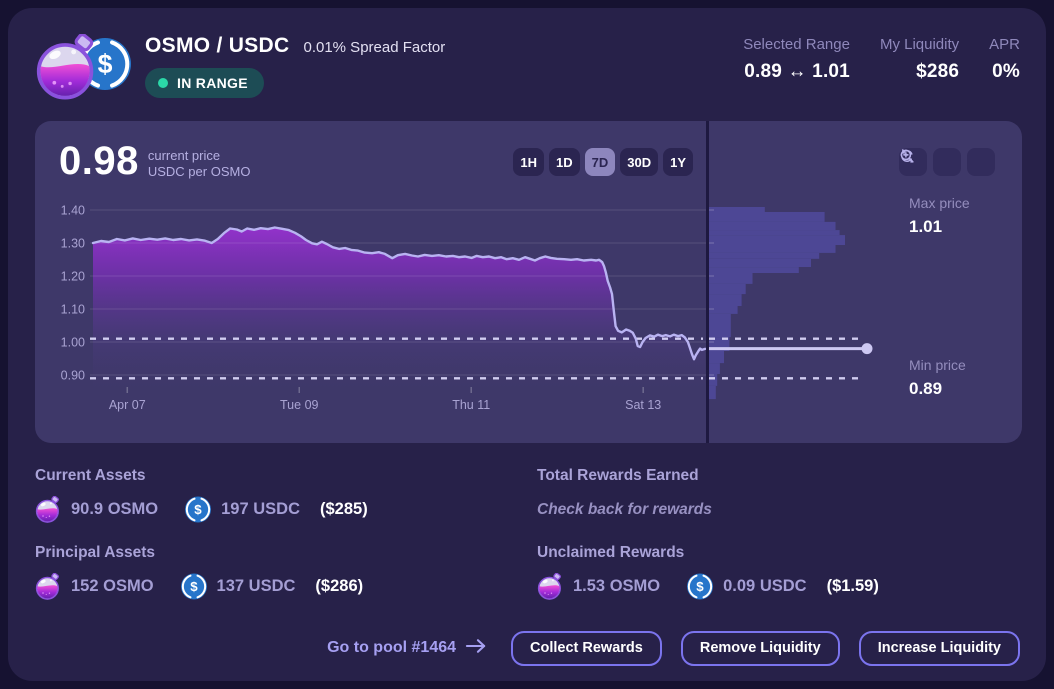 The height and width of the screenshot is (689, 1054). Describe the element at coordinates (867, 349) in the screenshot. I see `current-price-handle` at that location.